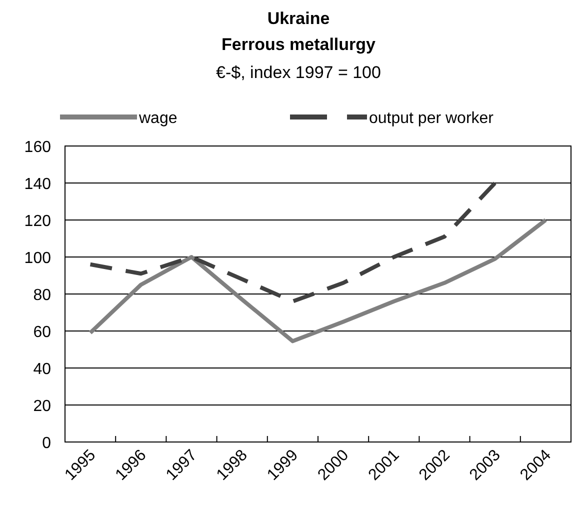  I want to click on y-tick-label: 0, so click(47, 443).